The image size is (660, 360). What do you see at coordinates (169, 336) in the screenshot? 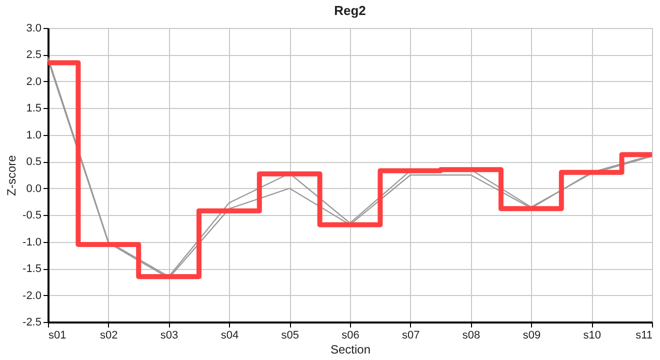
I see `x-tick-label: s03` at bounding box center [169, 336].